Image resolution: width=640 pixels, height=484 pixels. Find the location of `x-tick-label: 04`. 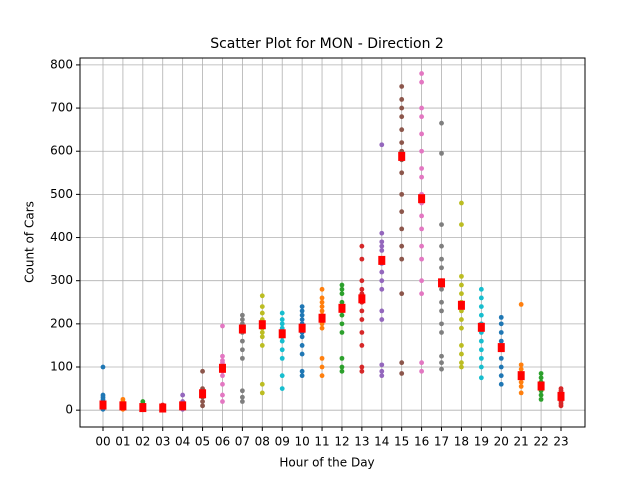

x-tick-label: 04 is located at coordinates (182, 442).